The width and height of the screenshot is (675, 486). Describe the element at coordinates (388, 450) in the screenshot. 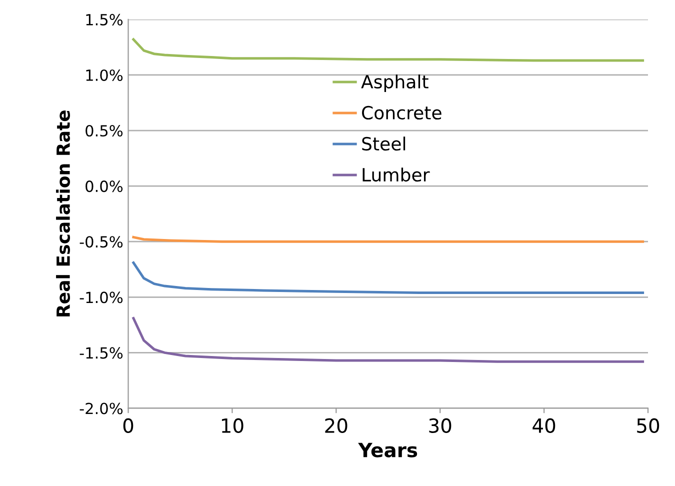

I see `x-axis-title: Years` at that location.